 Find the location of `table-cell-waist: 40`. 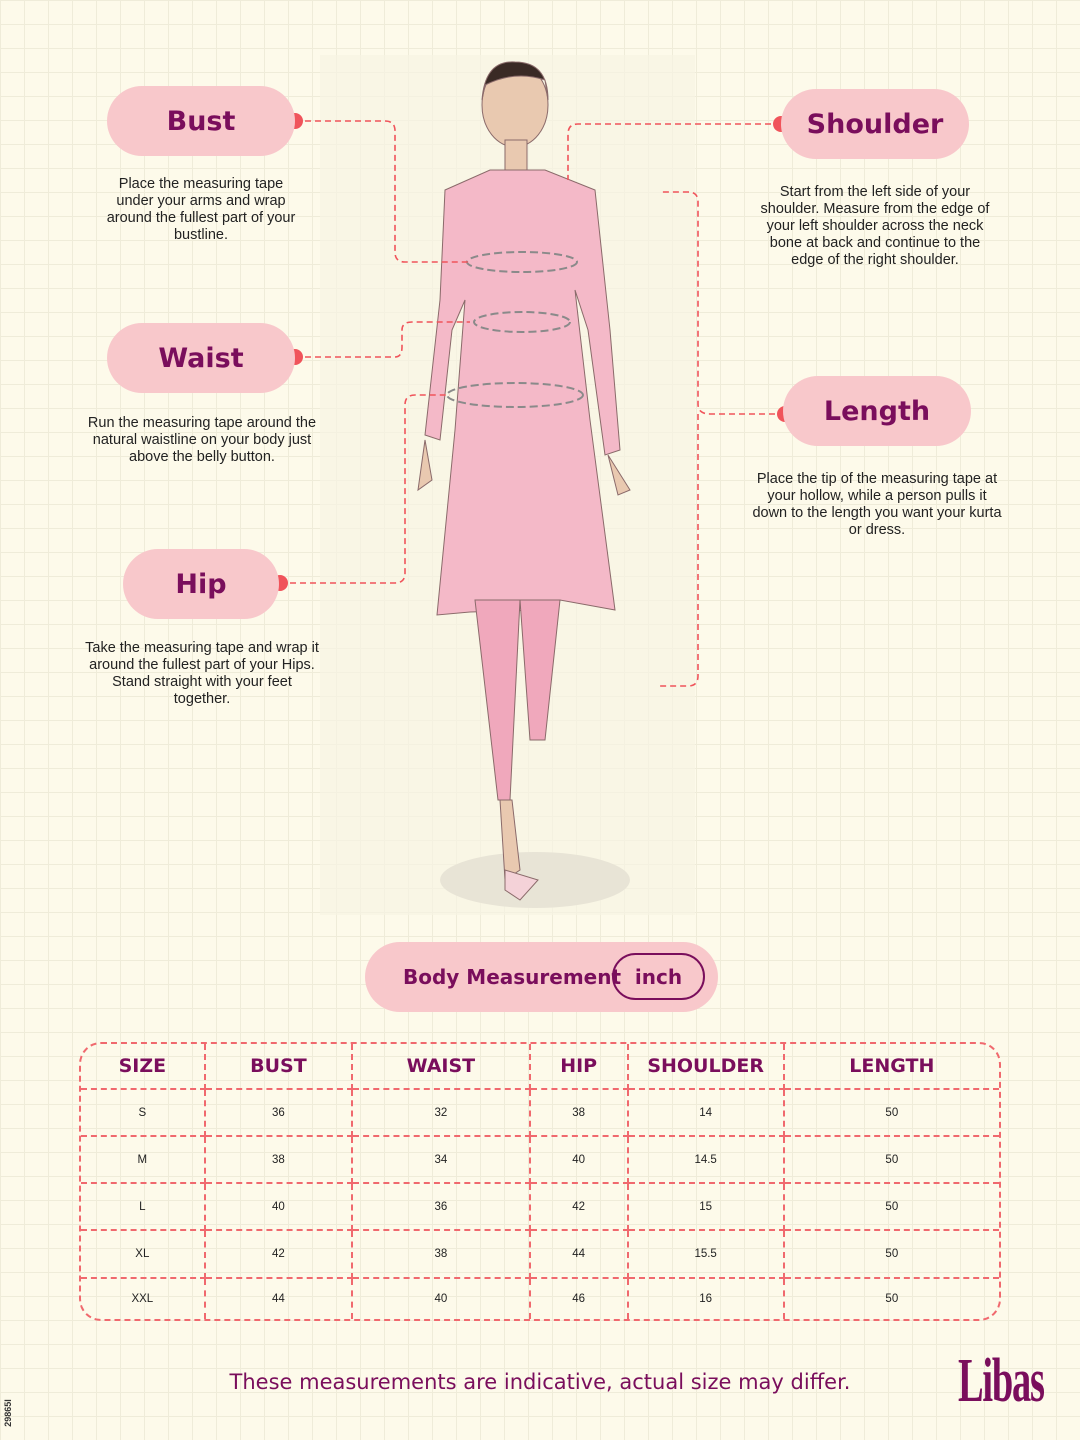

table-cell-waist: 40 is located at coordinates (442, 1298).